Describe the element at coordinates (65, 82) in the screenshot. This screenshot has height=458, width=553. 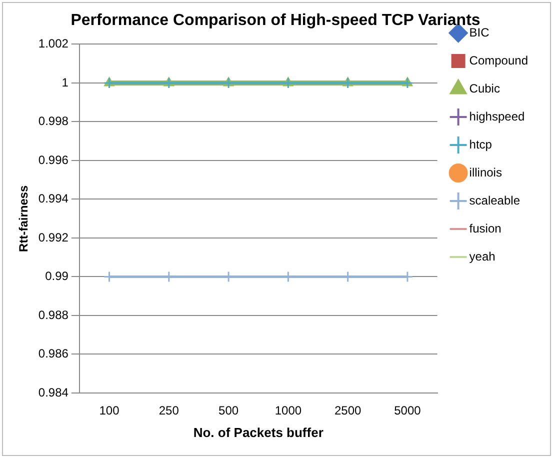
I see `y-tick-label: 1` at that location.